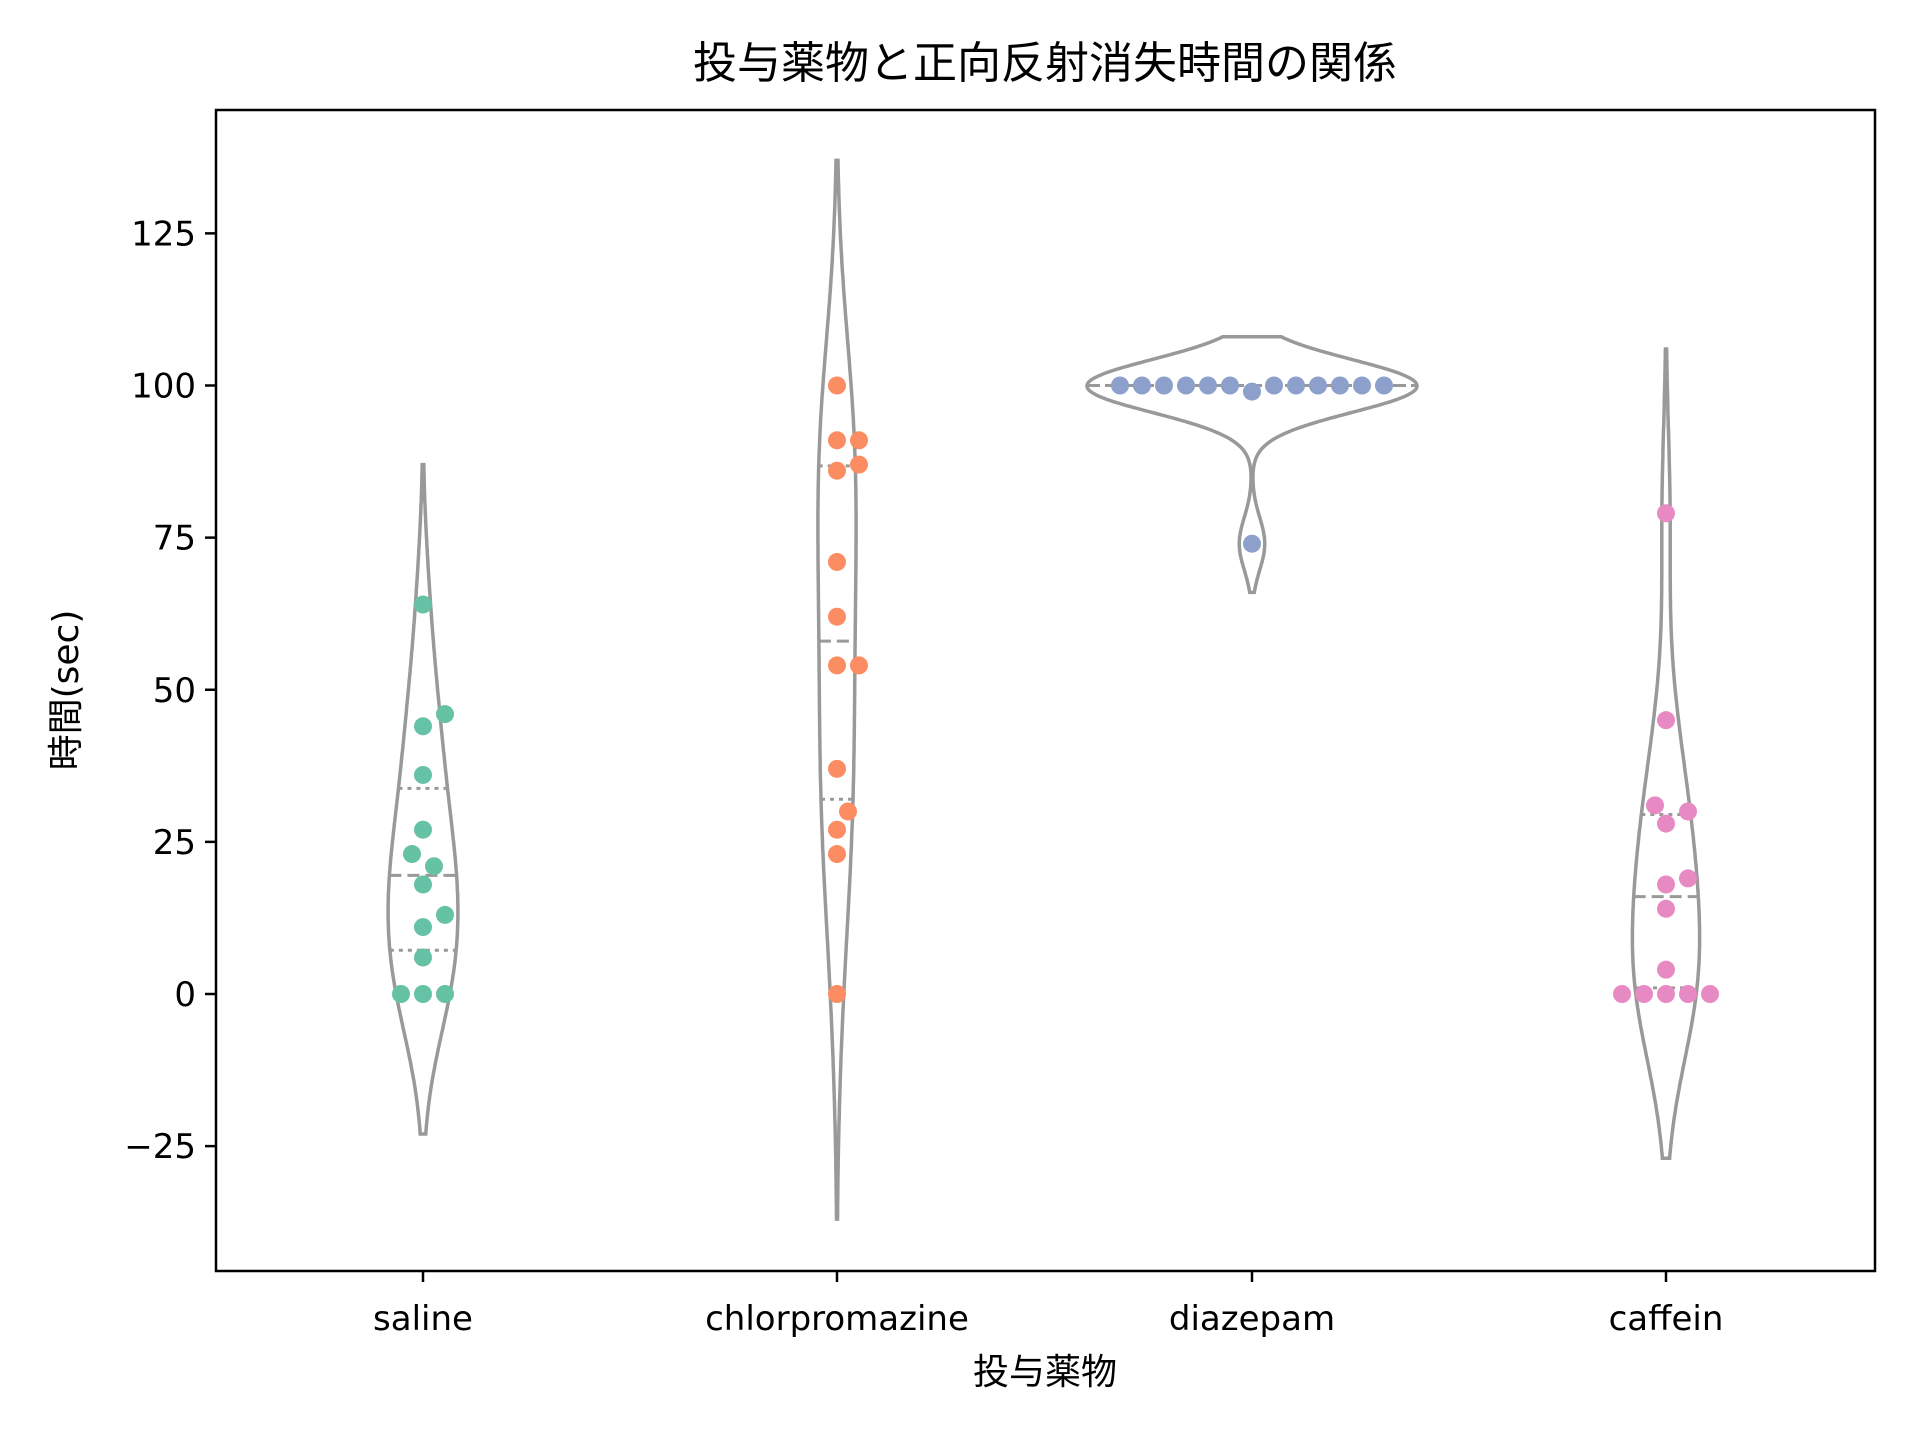 The height and width of the screenshot is (1440, 1920). What do you see at coordinates (174, 843) in the screenshot?
I see `y-tick-label: 25` at bounding box center [174, 843].